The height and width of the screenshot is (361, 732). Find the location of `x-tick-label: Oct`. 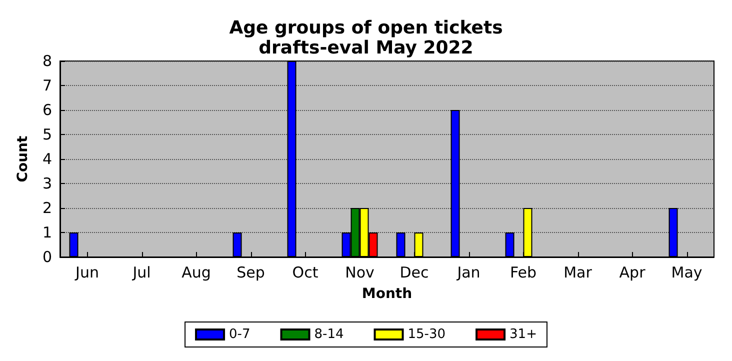

x-tick-label: Oct is located at coordinates (305, 273).